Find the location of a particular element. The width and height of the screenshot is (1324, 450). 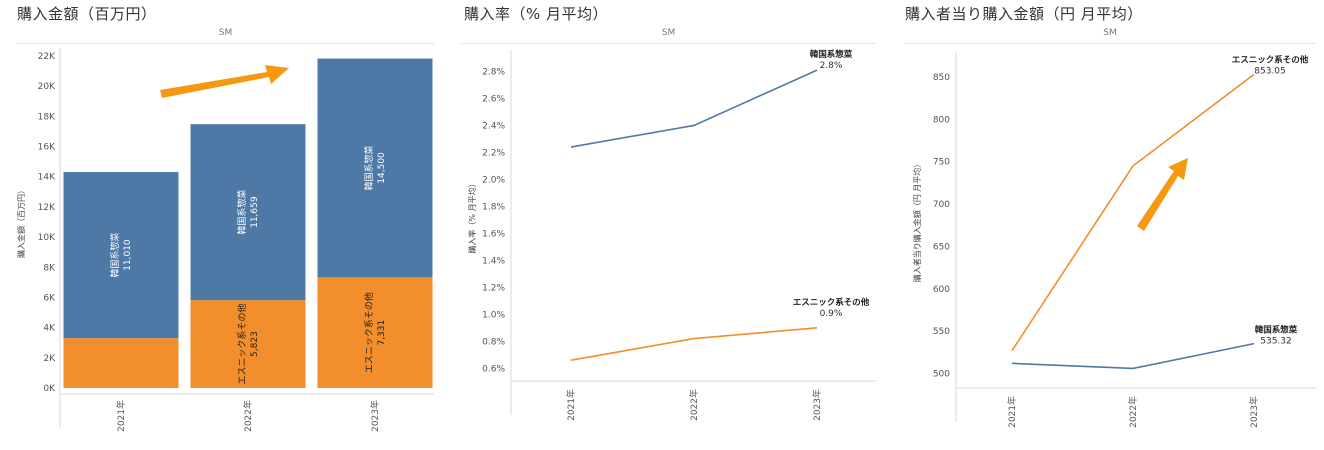

bar-data-label: 韓国系惣菜 11,659 is located at coordinates (248, 212).